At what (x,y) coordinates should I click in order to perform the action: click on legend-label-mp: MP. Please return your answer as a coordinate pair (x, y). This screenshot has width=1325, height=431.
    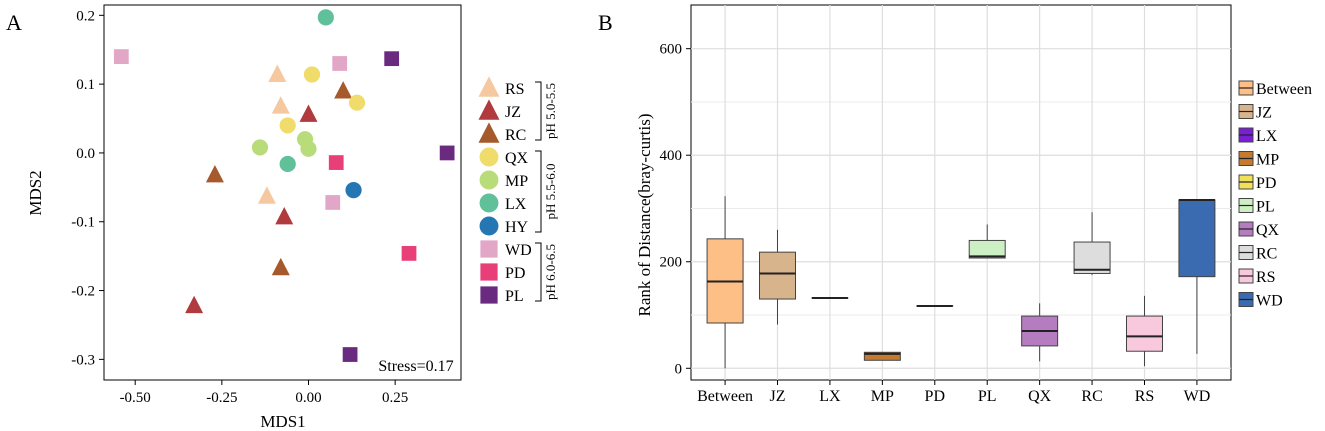
    Looking at the image, I should click on (516, 181).